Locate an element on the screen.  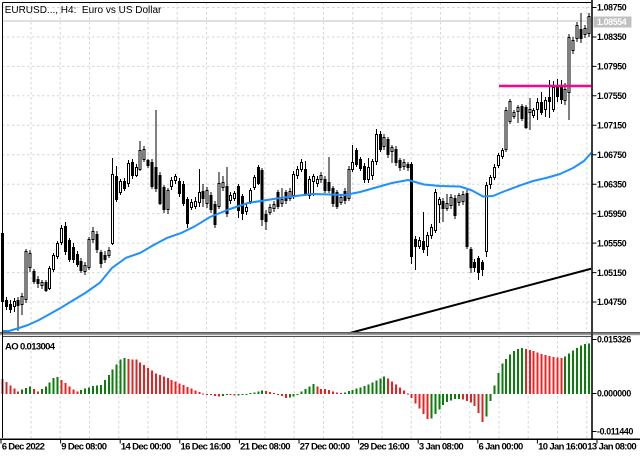
svg-text: 21 Dec 08:00 is located at coordinates (265, 447).